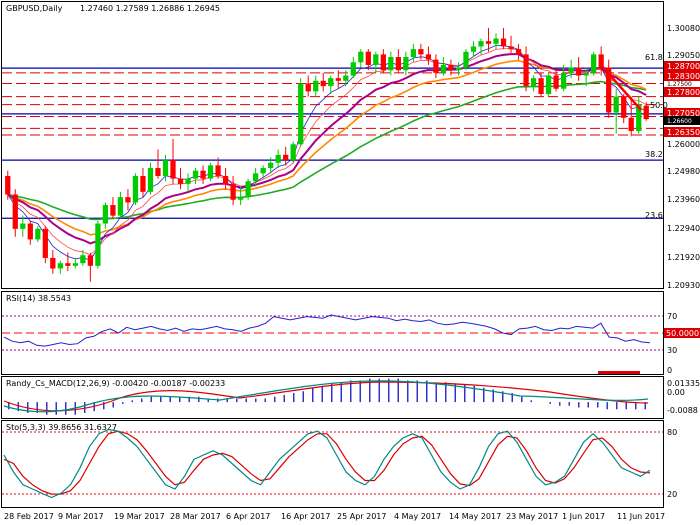 This screenshot has width=700, height=525. I want to click on ohlc-readout: 1.27460 1.27589 1.26886 1.26945, so click(150, 8).